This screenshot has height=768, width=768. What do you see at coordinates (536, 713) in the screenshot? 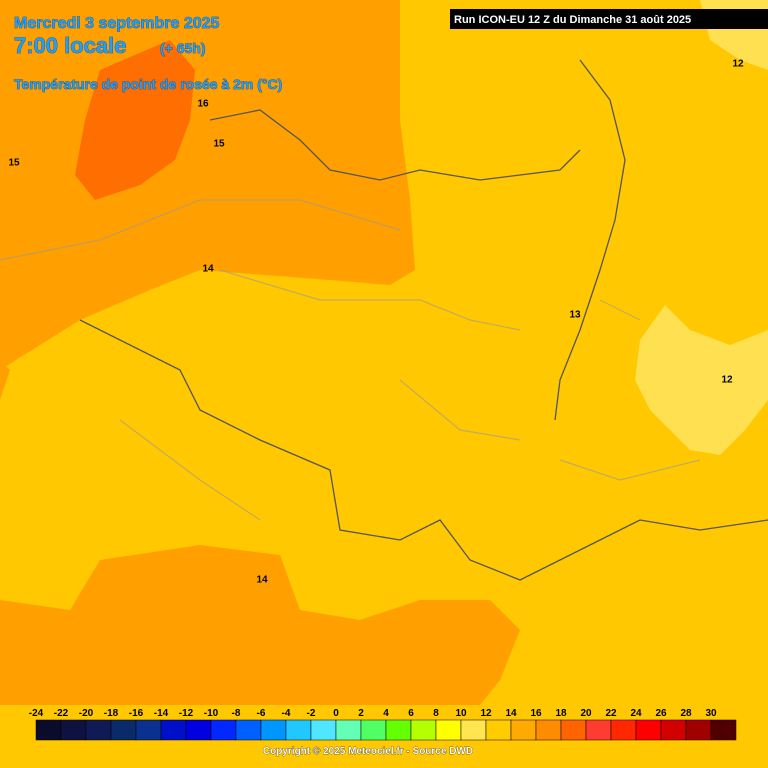
I see `legend-label: 16` at bounding box center [536, 713].